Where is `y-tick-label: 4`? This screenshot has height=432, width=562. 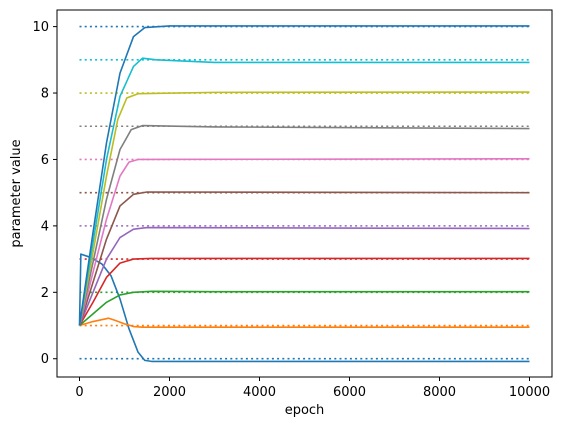
y-tick-label: 4 is located at coordinates (45, 226).